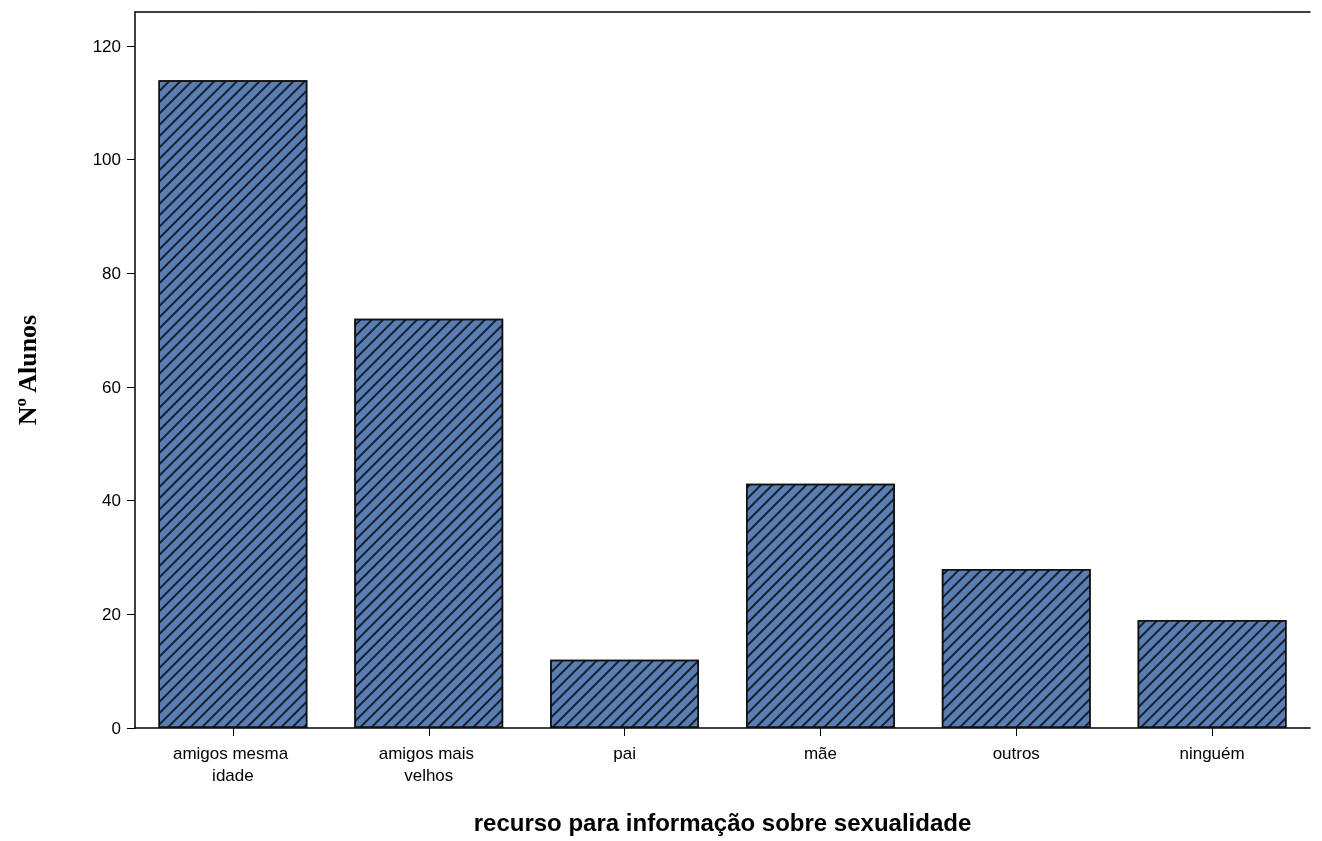 The height and width of the screenshot is (841, 1322). I want to click on y-tick-label: 80, so click(111, 273).